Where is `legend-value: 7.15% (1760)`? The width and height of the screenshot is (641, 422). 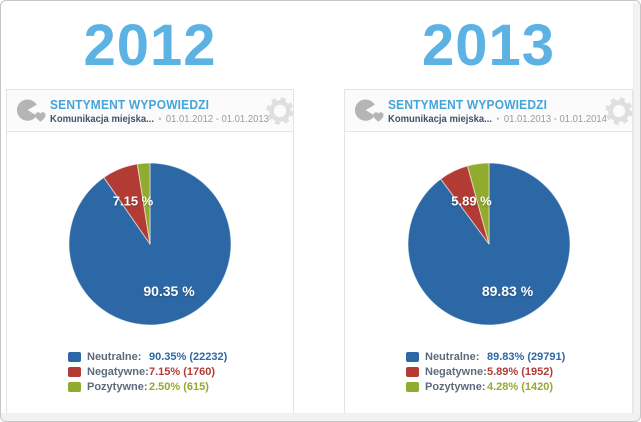 legend-value: 7.15% (1760) is located at coordinates (182, 371).